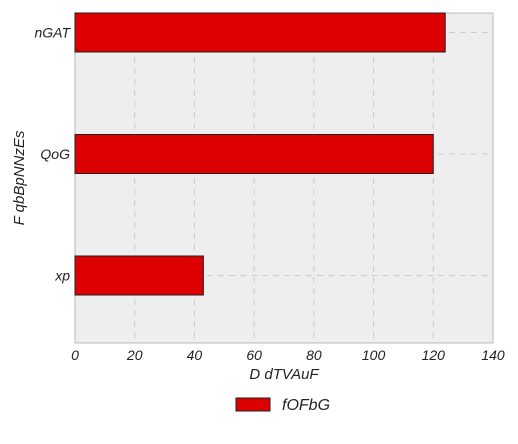  What do you see at coordinates (288, 355) in the screenshot?
I see `x-tick-labels: 0 20 40 60 80 100 120 140` at bounding box center [288, 355].